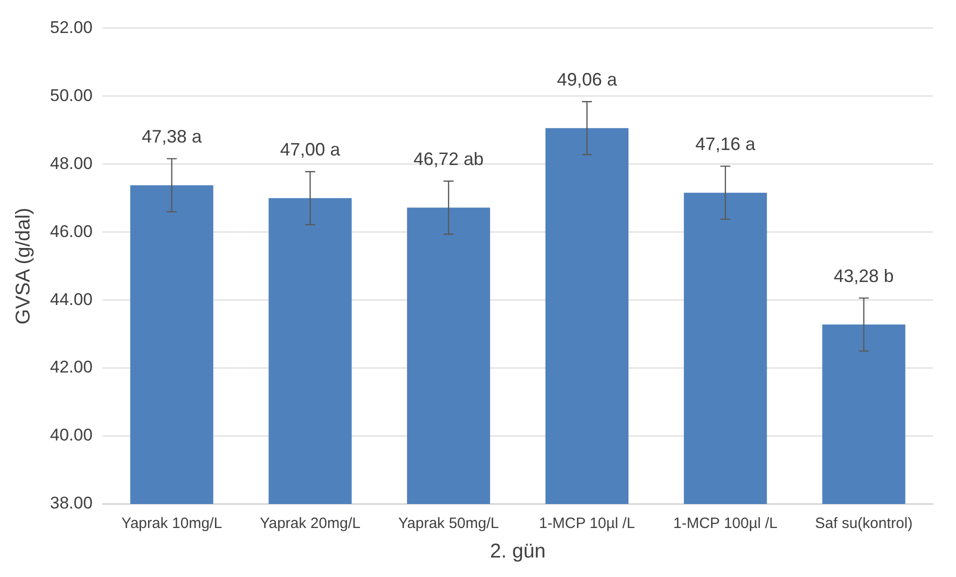 The height and width of the screenshot is (577, 956). I want to click on y-tick-label: 40.00, so click(71, 435).